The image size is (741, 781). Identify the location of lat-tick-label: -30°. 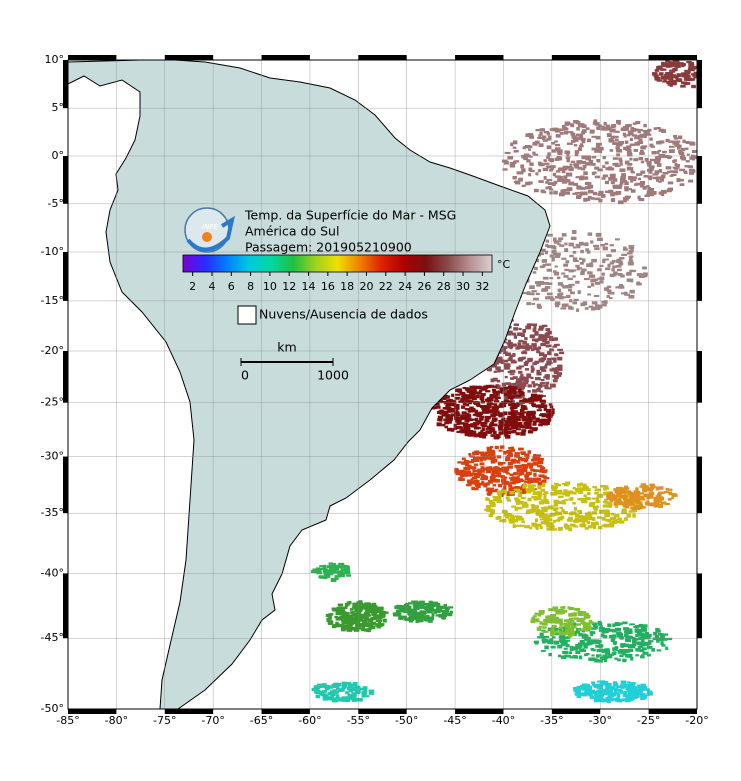
(52, 456).